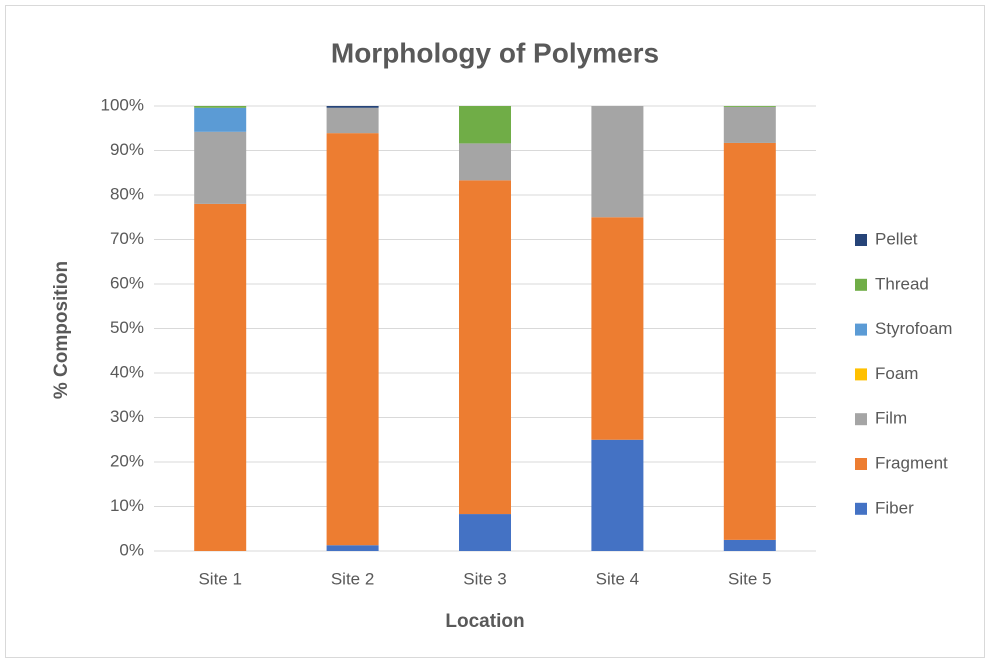  Describe the element at coordinates (495, 52) in the screenshot. I see `chart-title: Morphology of Polymers` at that location.